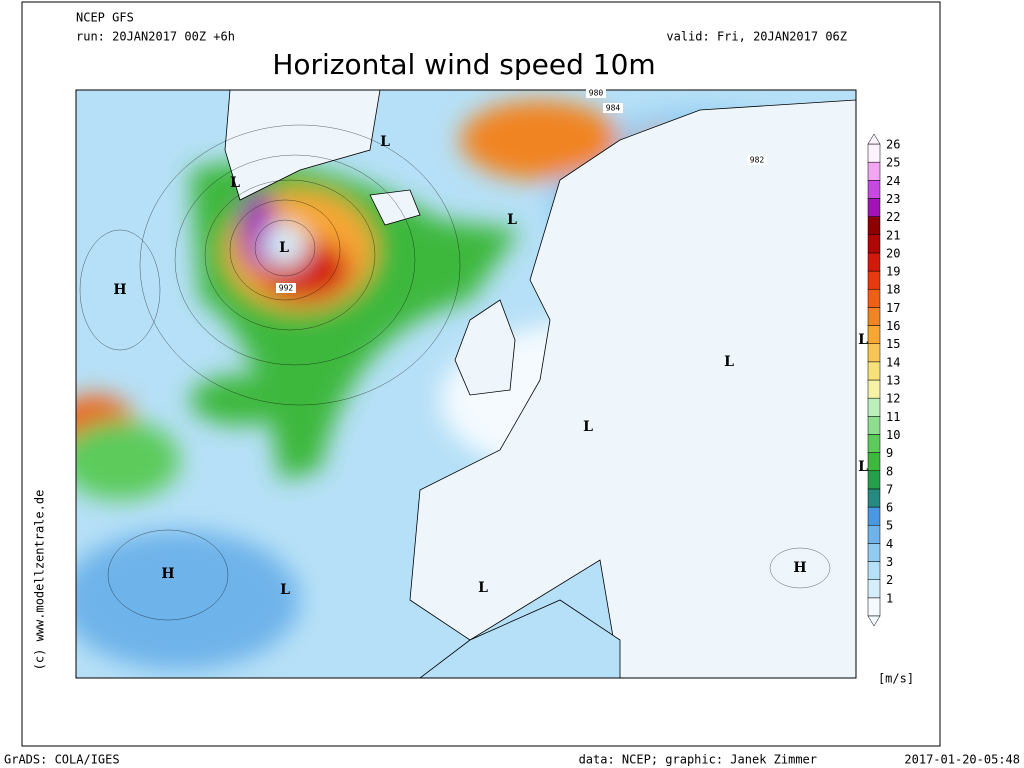 This screenshot has width=1024, height=768. Describe the element at coordinates (896, 679) in the screenshot. I see `unit: [m/s]` at that location.